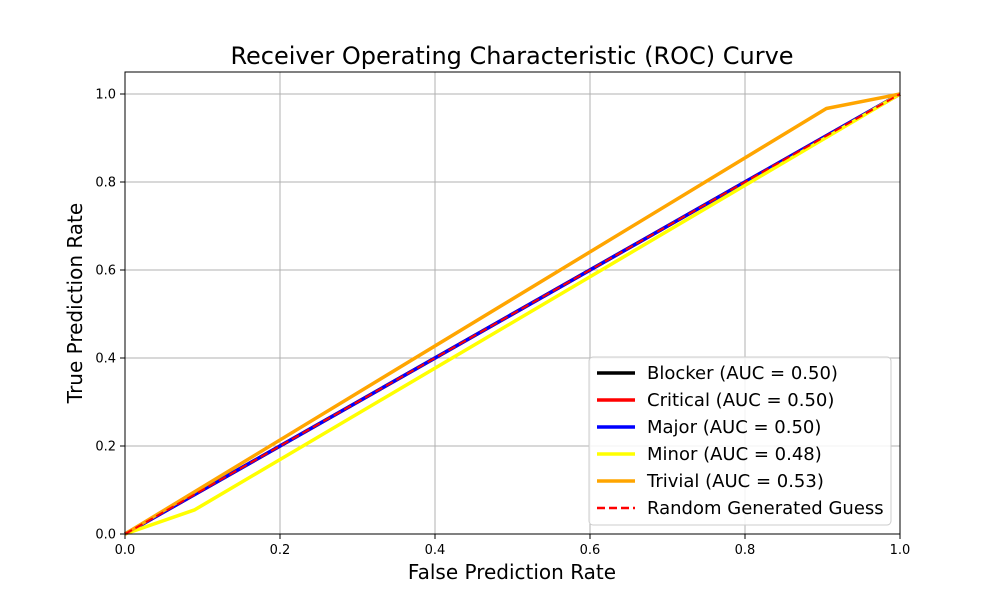 The width and height of the screenshot is (1000, 600). What do you see at coordinates (105, 183) in the screenshot?
I see `y-tick-label: 0.8` at bounding box center [105, 183].